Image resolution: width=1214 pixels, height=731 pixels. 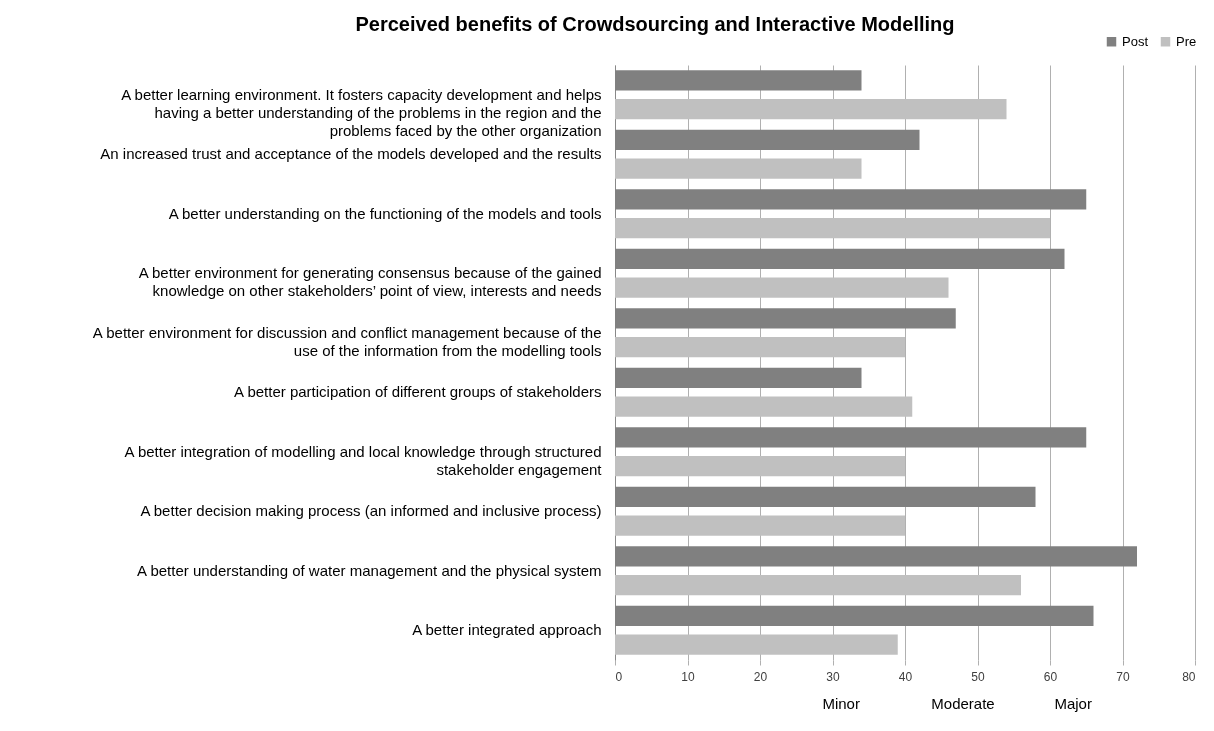 What do you see at coordinates (385, 213) in the screenshot?
I see `y-tick-label: A better understanding on the functioning of the models and tools` at bounding box center [385, 213].